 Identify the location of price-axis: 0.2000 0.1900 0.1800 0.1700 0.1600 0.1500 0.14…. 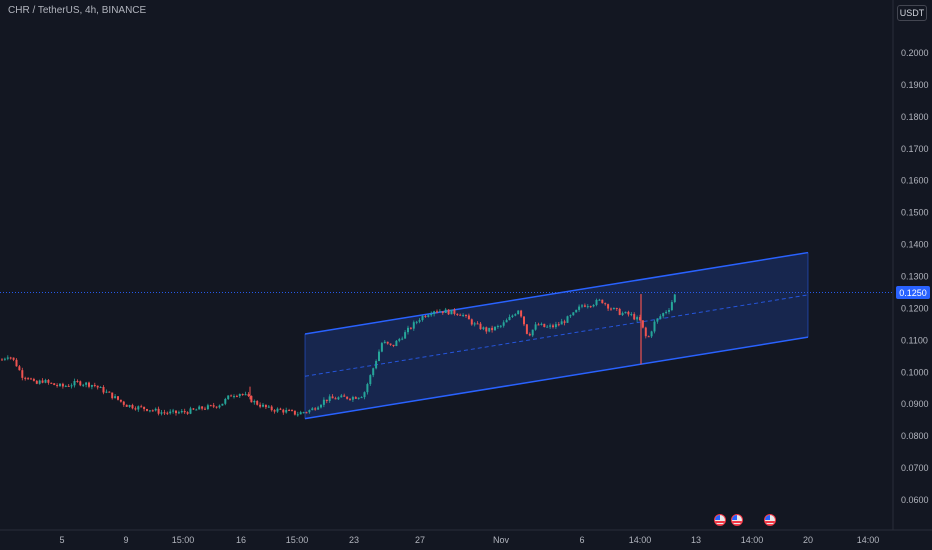
(910, 265).